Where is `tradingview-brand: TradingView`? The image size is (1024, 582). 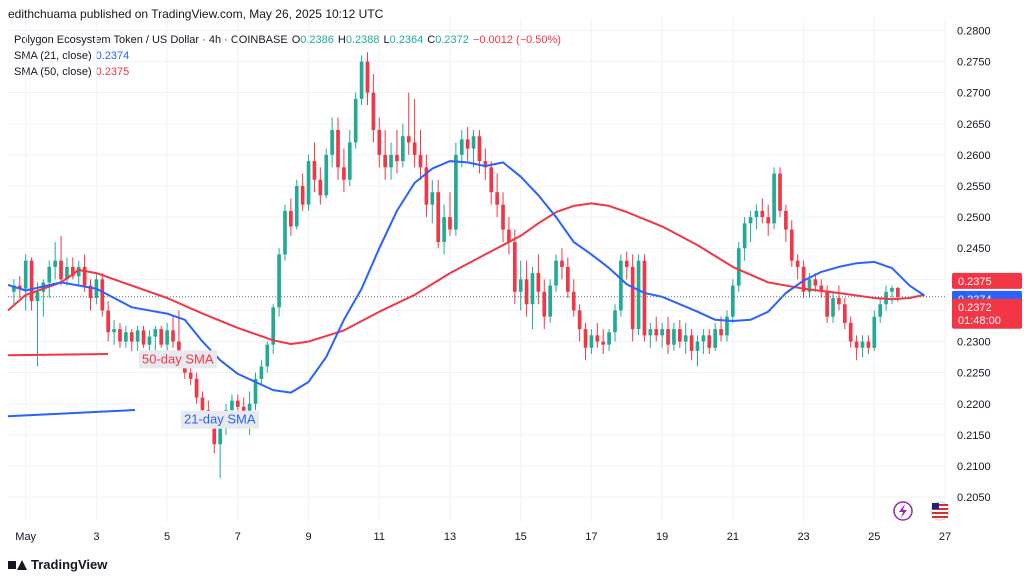
tradingview-brand: TradingView is located at coordinates (69, 564).